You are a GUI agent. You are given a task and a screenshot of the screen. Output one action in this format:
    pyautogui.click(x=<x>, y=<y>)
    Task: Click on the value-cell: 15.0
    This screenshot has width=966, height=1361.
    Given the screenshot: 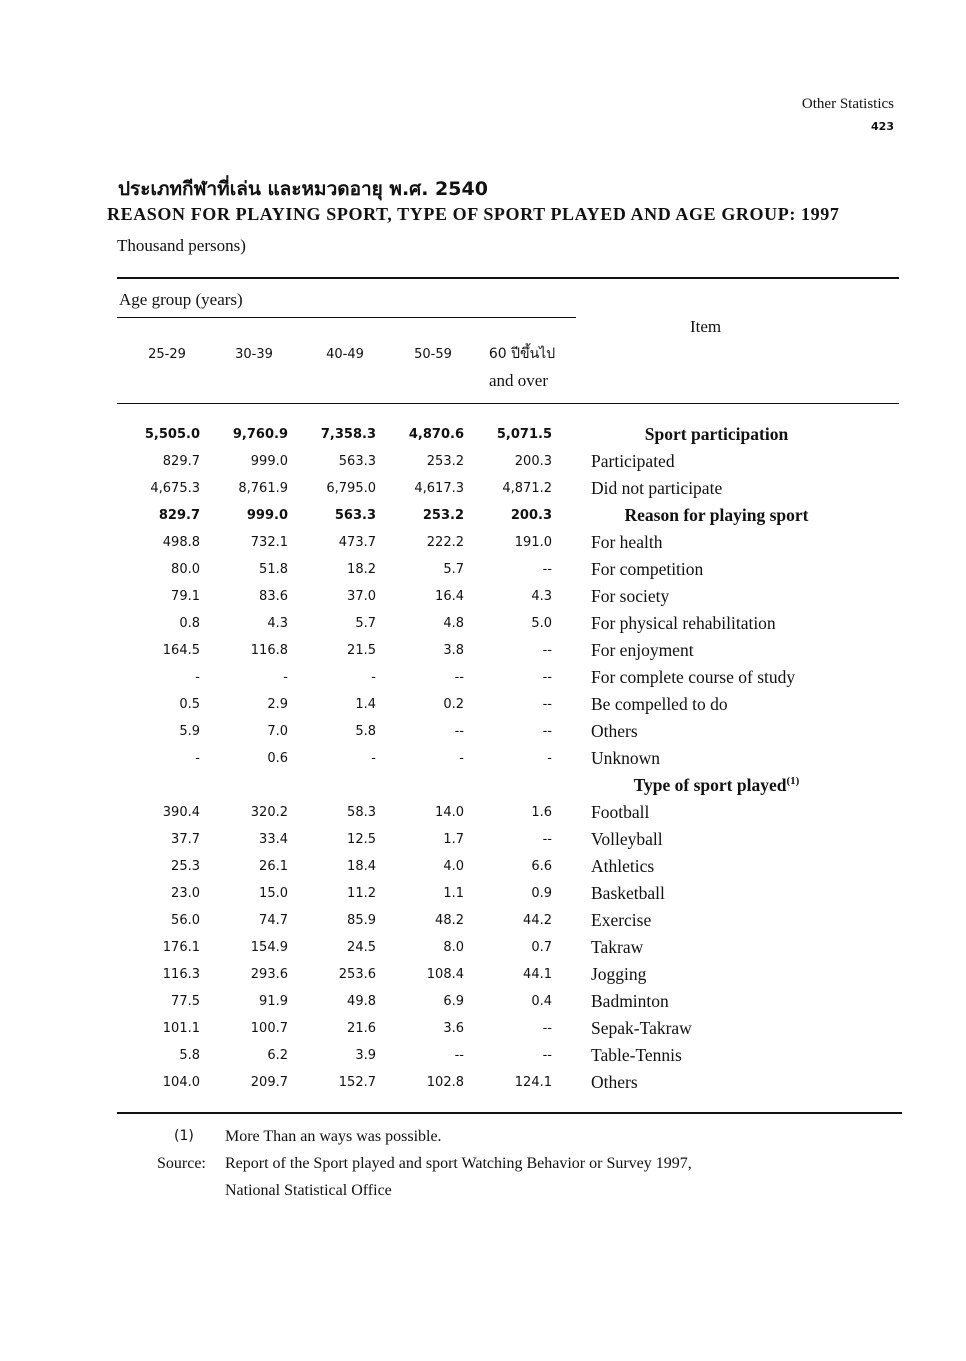 What is the action you would take?
    pyautogui.click(x=273, y=893)
    